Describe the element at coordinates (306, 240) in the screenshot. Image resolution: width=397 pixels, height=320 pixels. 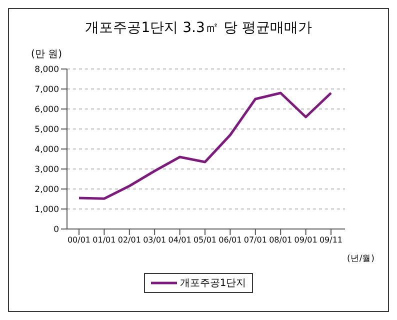
I see `x-tick-label: 09/01` at that location.